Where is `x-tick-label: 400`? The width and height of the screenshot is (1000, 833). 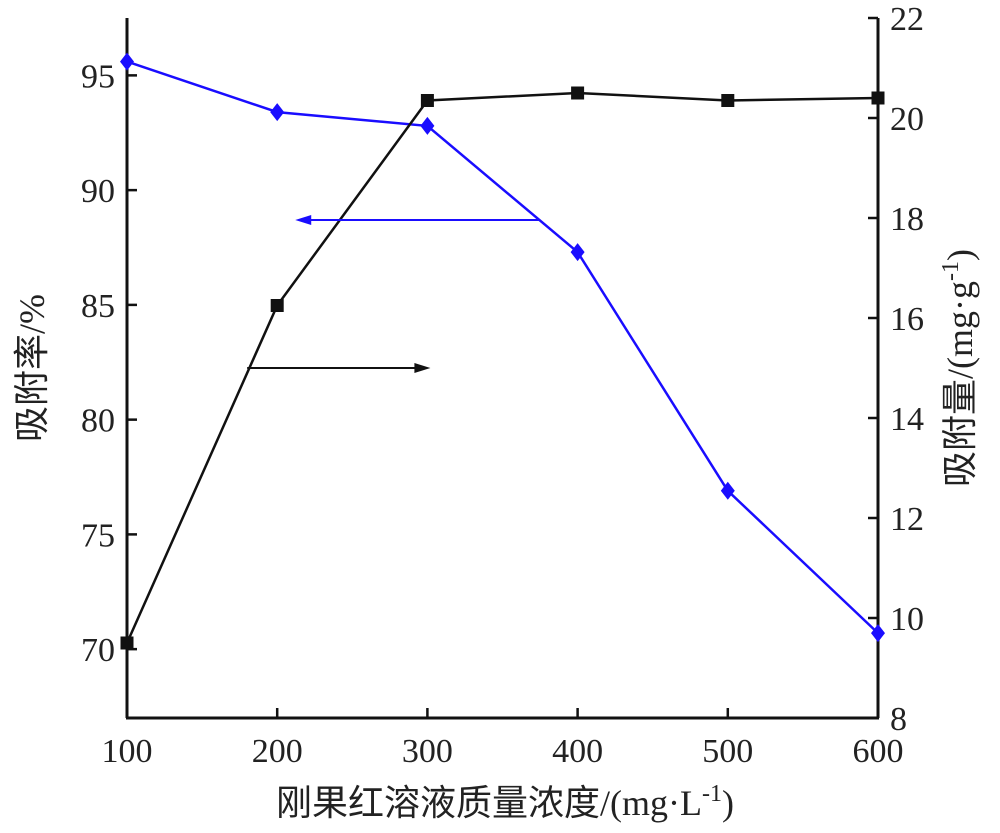 x-tick-label: 400 is located at coordinates (577, 751).